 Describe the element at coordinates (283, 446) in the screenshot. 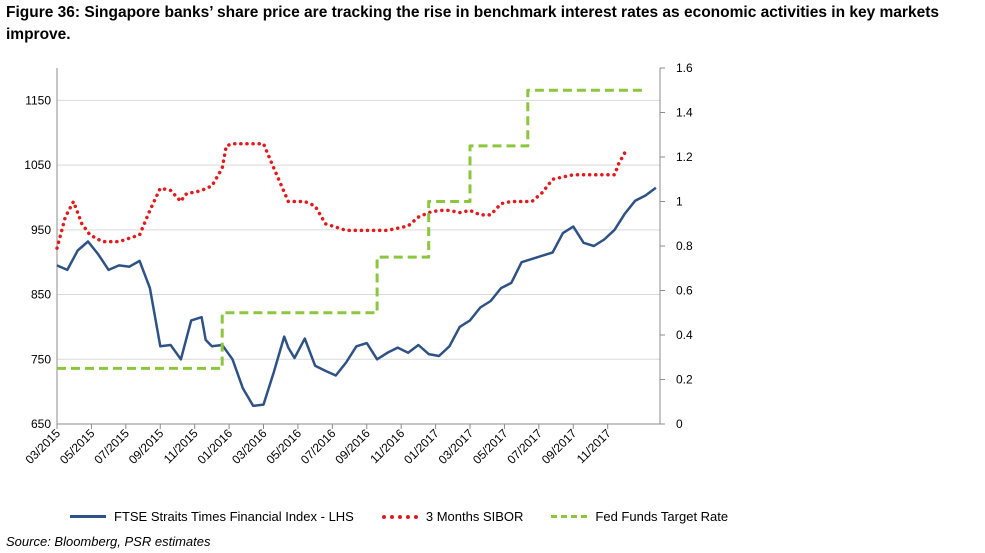

I see `x-tick-label: 05/2016` at that location.